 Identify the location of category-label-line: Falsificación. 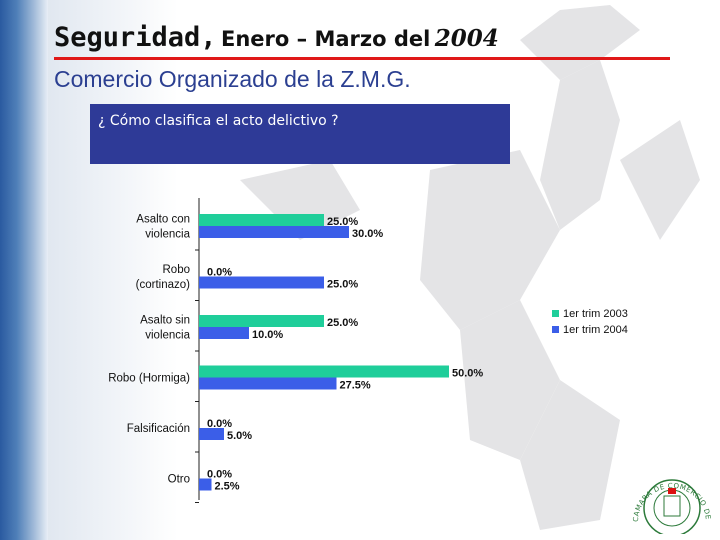
(158, 429).